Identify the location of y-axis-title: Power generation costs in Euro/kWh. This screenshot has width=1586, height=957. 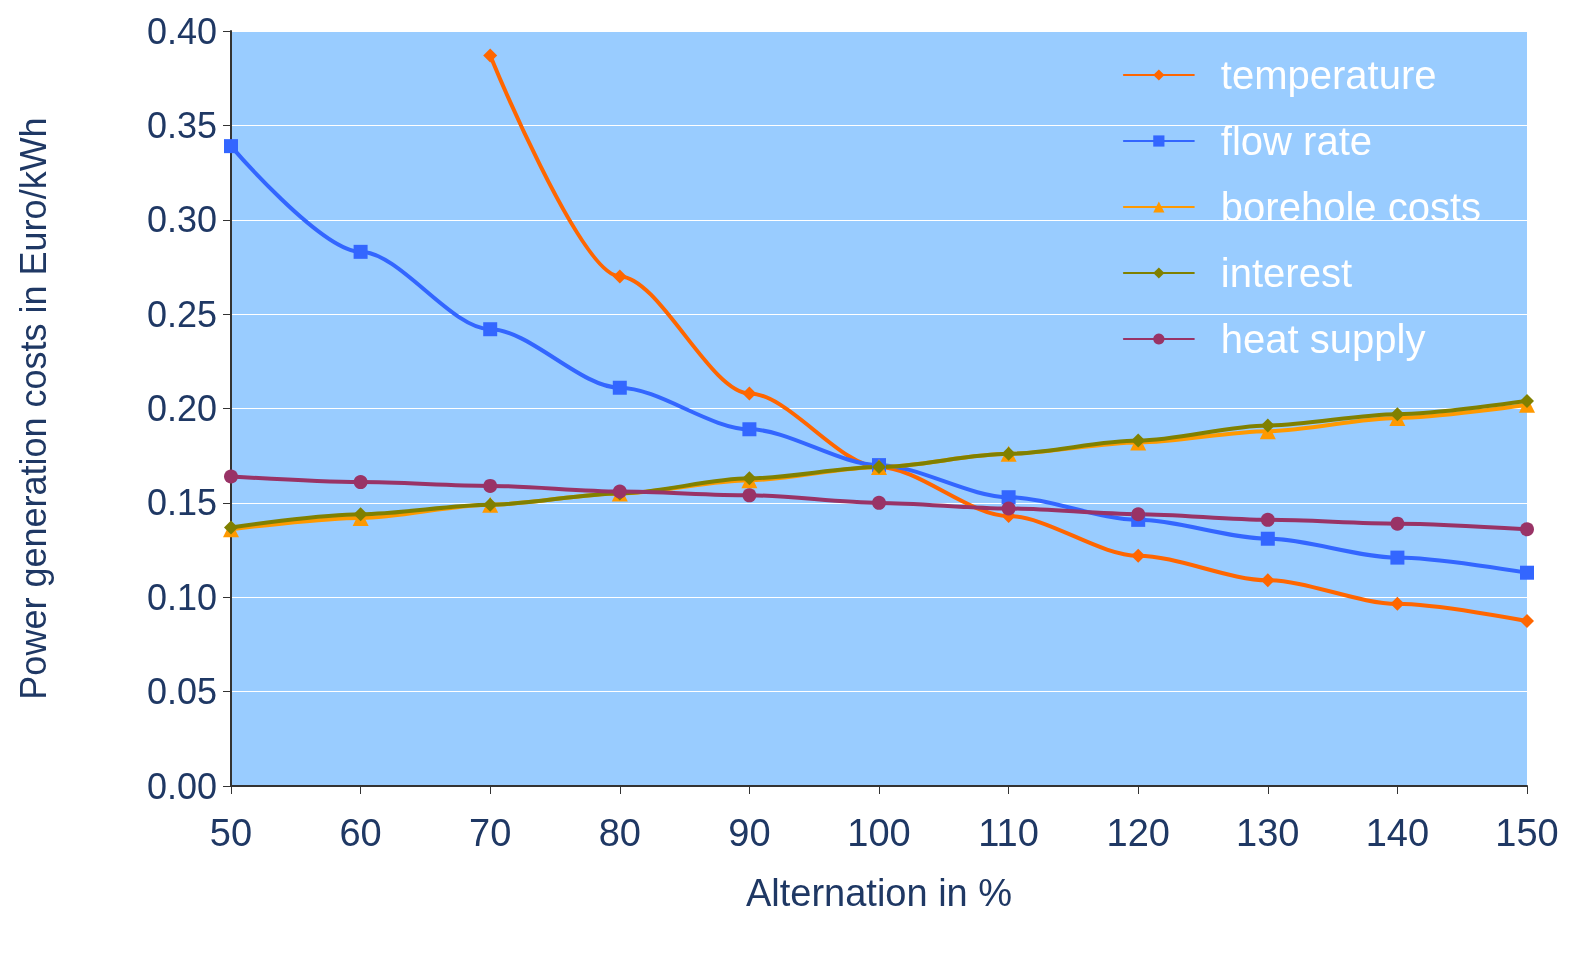
(33, 408).